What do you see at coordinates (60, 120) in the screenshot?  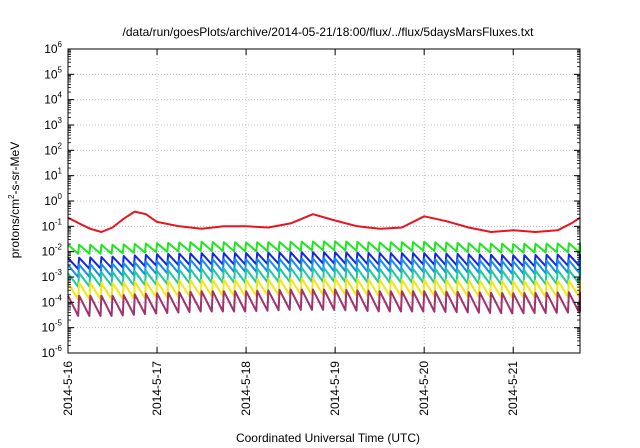 I see `y-tick-label-exponent: 3` at bounding box center [60, 120].